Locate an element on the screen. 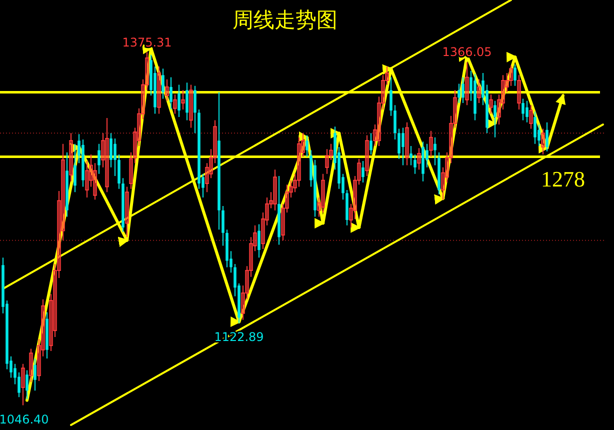 This screenshot has width=614, height=430. chart-title: 周线走势图 is located at coordinates (285, 20).